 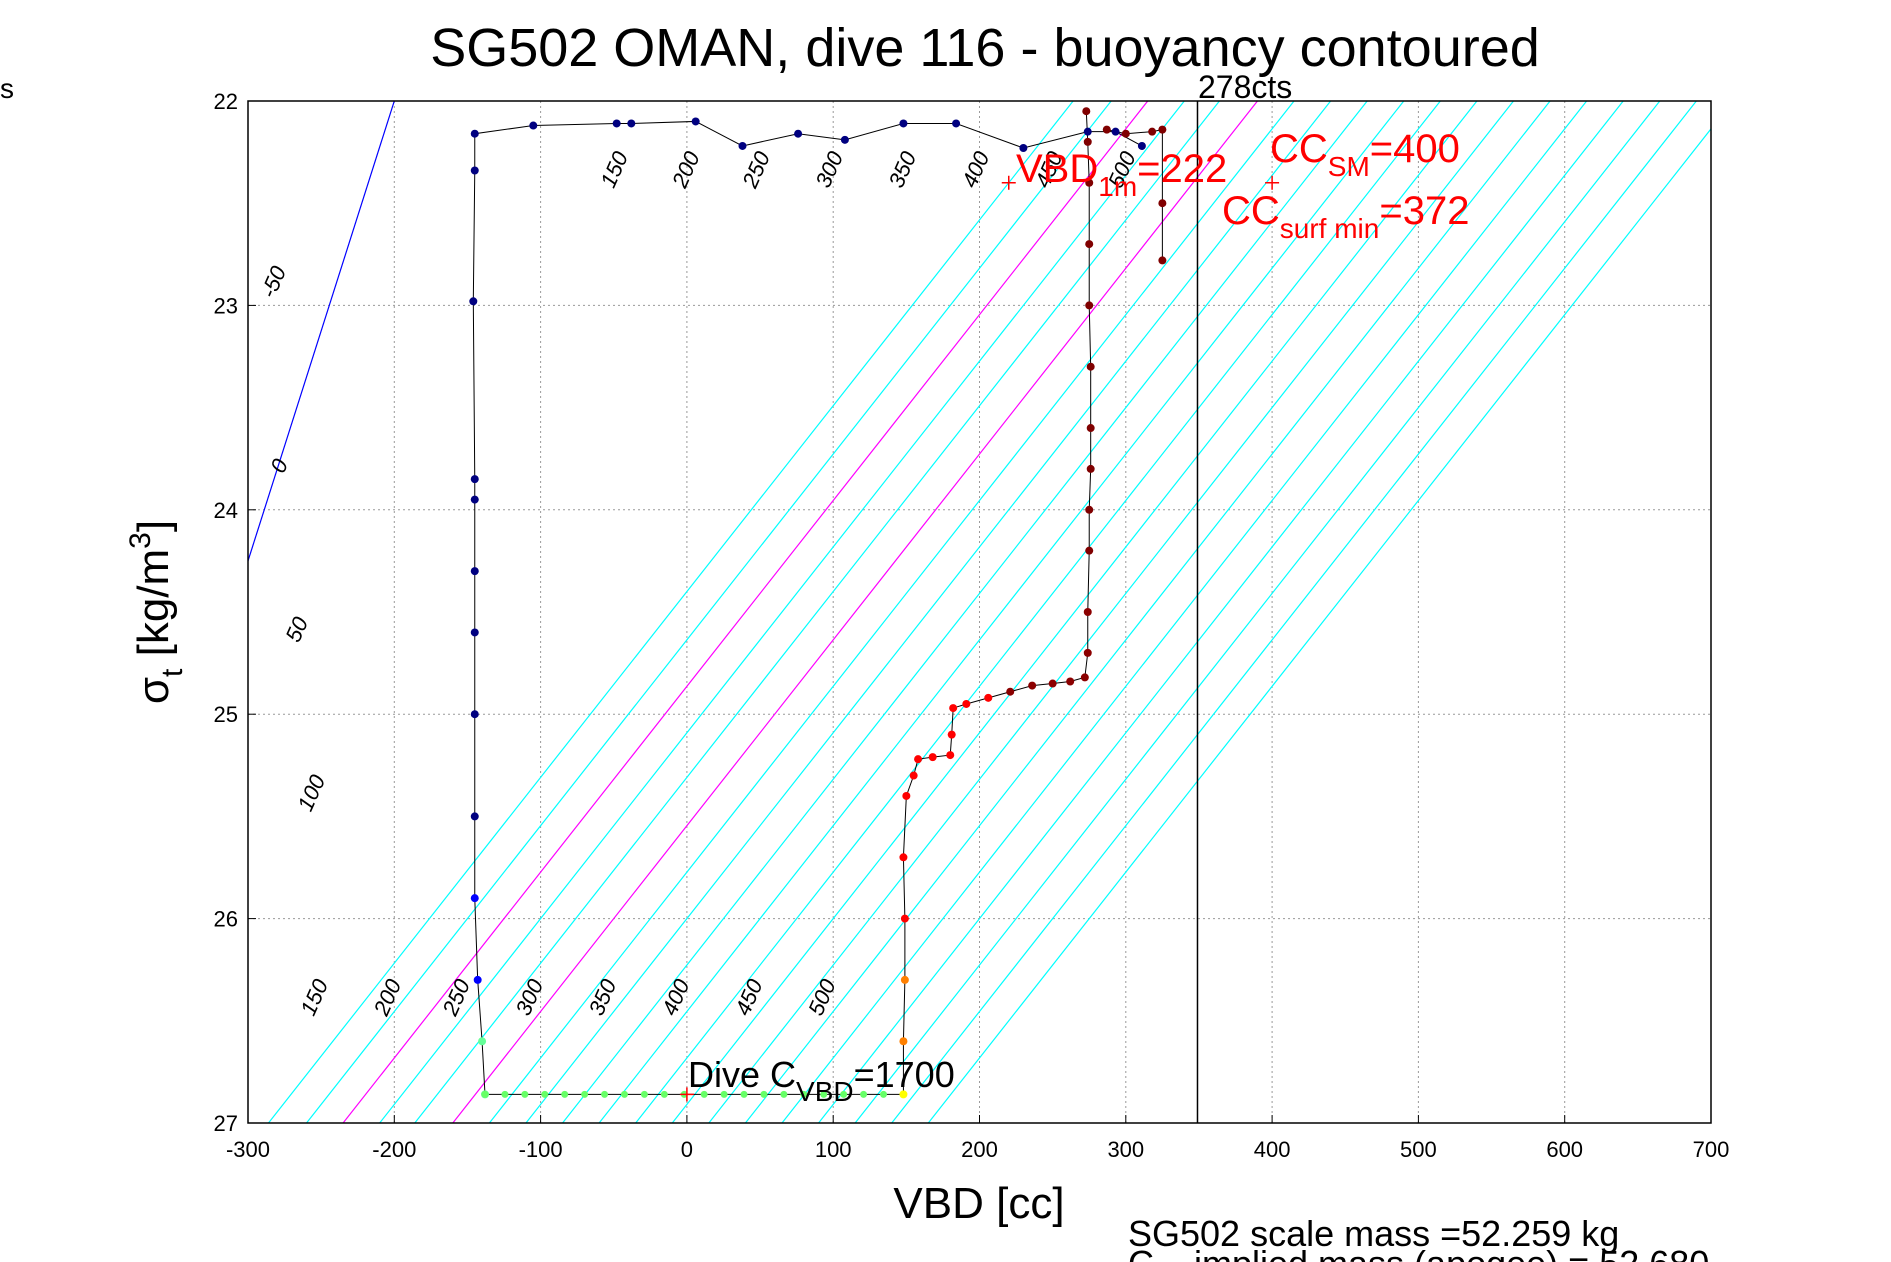 What do you see at coordinates (687, 1149) in the screenshot?
I see `x-tick-label: 0` at bounding box center [687, 1149].